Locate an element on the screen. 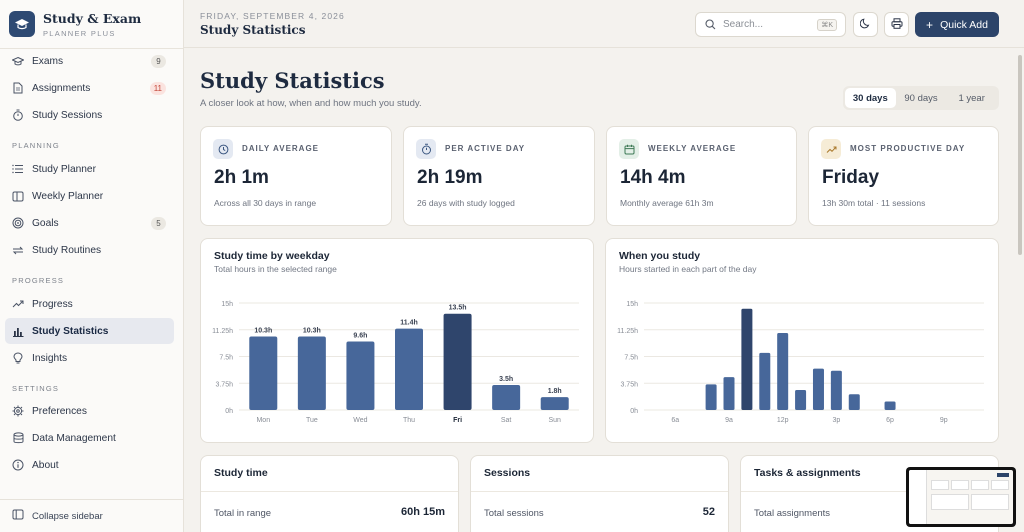 This screenshot has width=1024, height=532. quick-add-button: + Quick Add is located at coordinates (957, 24).